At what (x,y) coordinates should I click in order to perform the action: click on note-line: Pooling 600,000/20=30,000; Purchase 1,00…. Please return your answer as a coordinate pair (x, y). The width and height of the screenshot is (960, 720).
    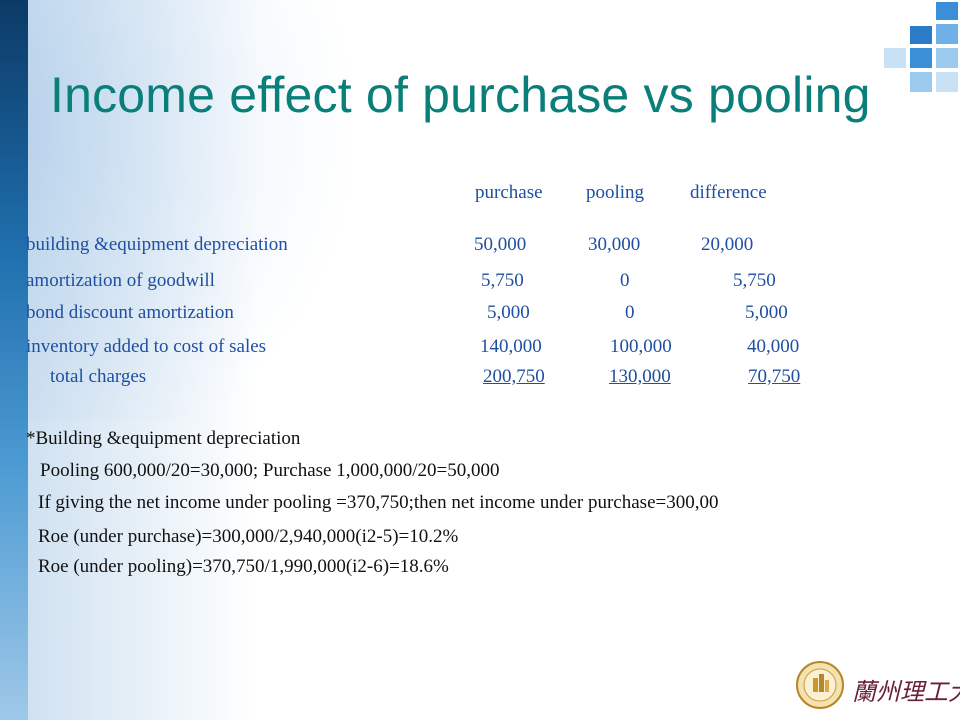
    Looking at the image, I should click on (270, 470).